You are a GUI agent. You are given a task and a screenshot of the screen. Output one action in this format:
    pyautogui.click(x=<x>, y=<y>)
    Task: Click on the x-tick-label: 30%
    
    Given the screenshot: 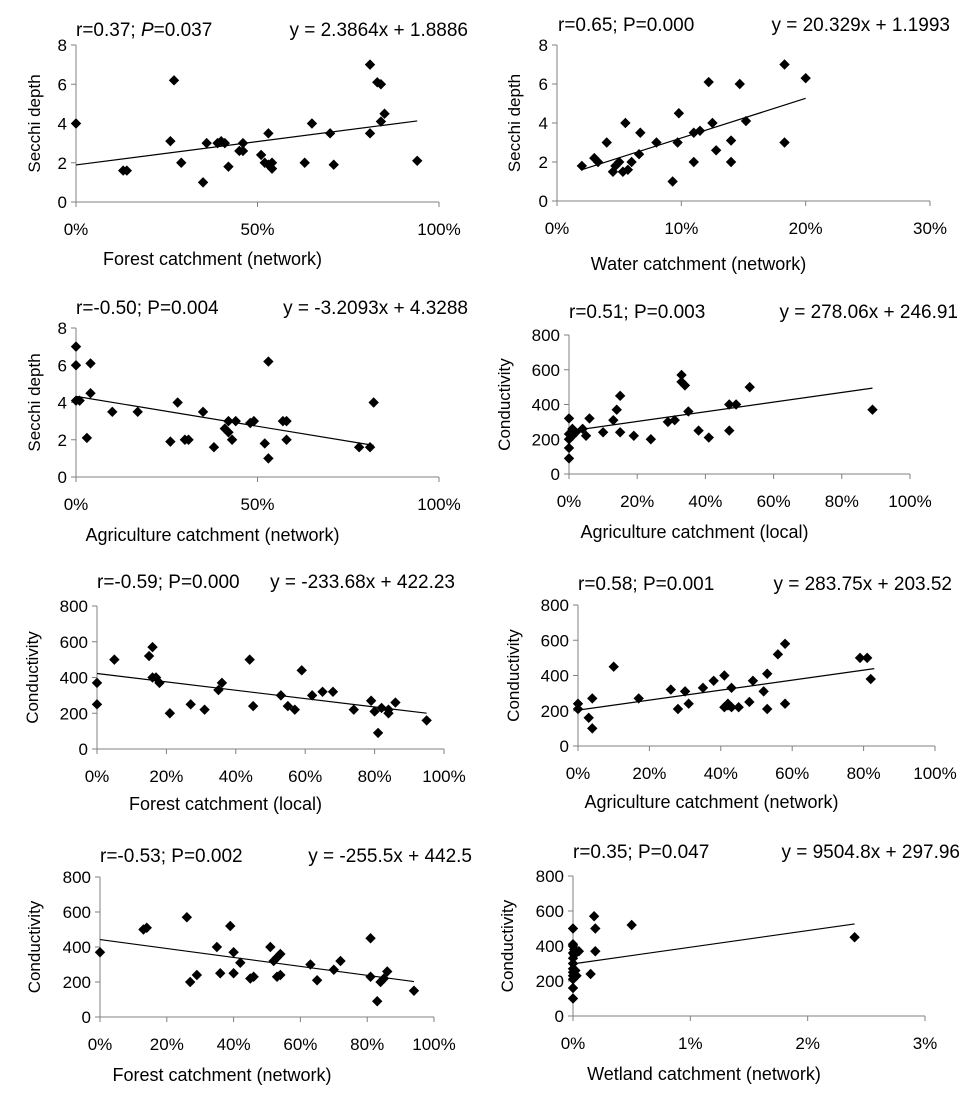 What is the action you would take?
    pyautogui.click(x=930, y=228)
    